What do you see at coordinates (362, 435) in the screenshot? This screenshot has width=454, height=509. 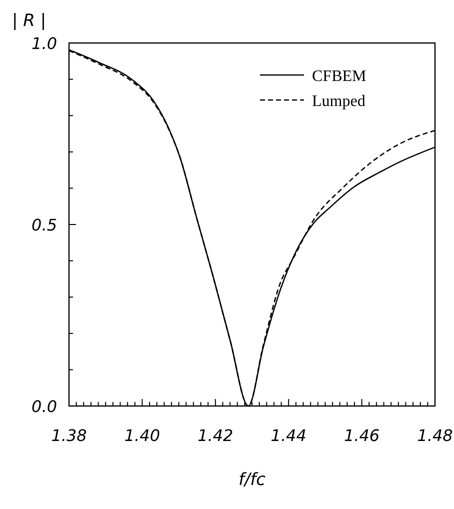 I see `x-tick-label: 1.46` at bounding box center [362, 435].